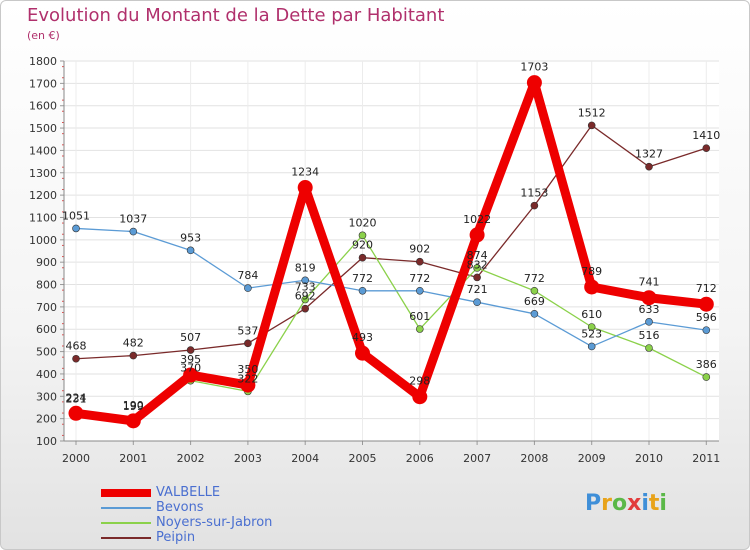 Image resolution: width=750 pixels, height=550 pixels. Describe the element at coordinates (76, 458) in the screenshot. I see `x-tick-label: 2000` at that location.